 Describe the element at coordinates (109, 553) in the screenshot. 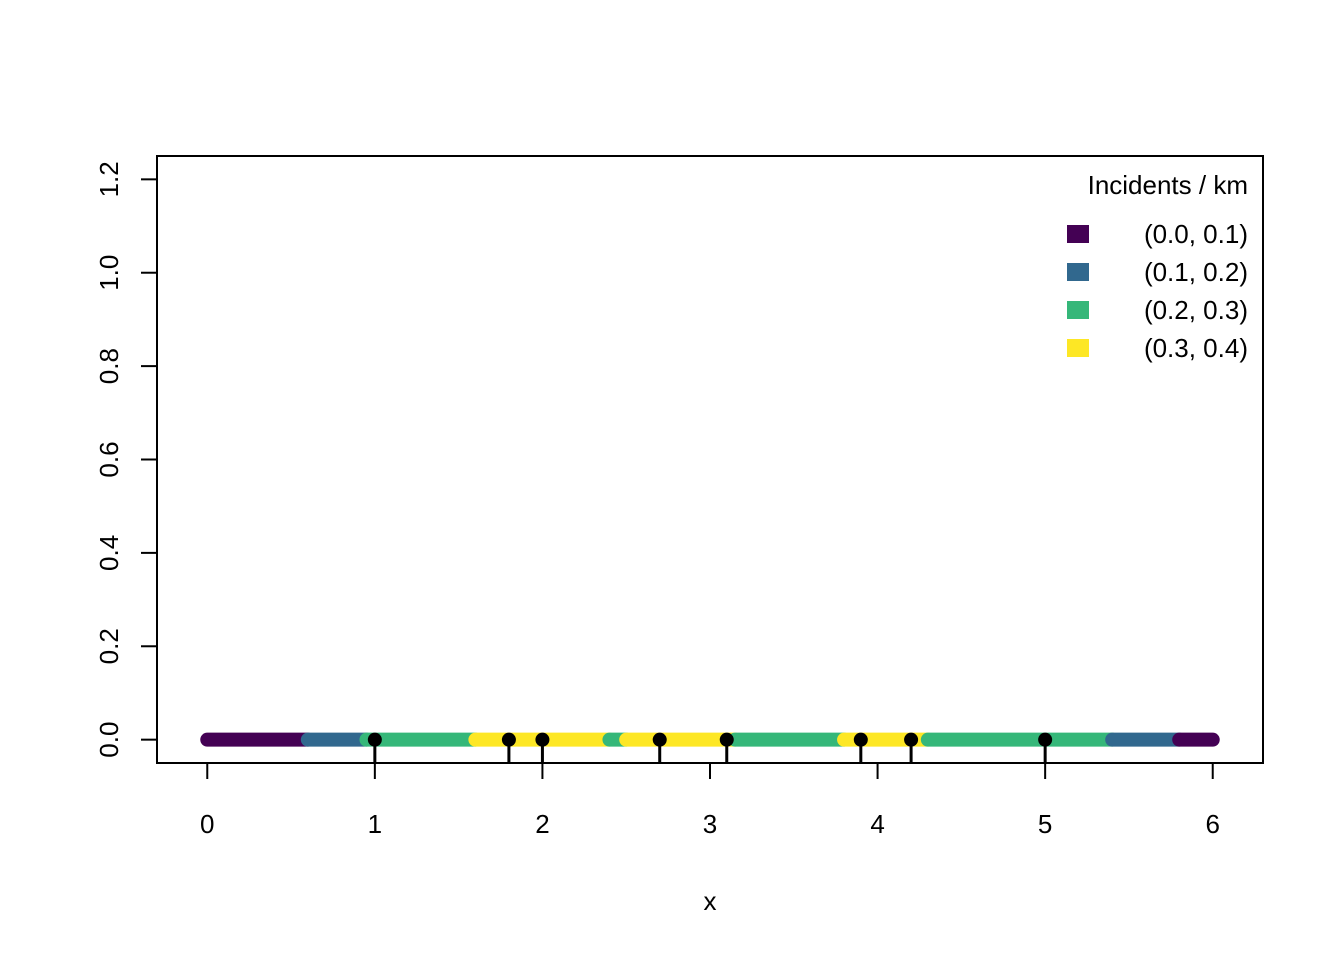

I see `y-tick-label: 0.4` at that location.